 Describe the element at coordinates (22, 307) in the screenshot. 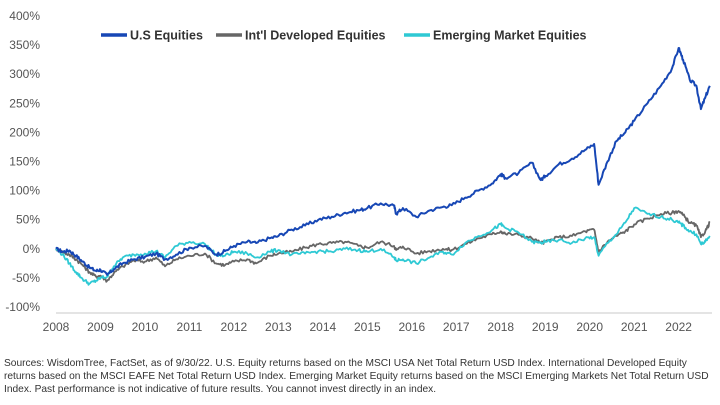

I see `y-tick-label: -100%` at that location.